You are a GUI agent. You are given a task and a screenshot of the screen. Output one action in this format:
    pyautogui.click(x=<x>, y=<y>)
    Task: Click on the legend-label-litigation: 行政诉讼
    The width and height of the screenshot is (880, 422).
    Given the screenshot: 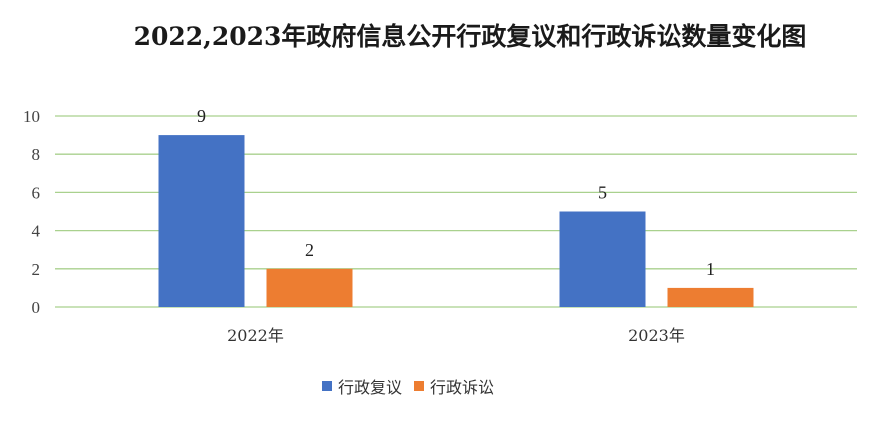 What is the action you would take?
    pyautogui.click(x=462, y=387)
    